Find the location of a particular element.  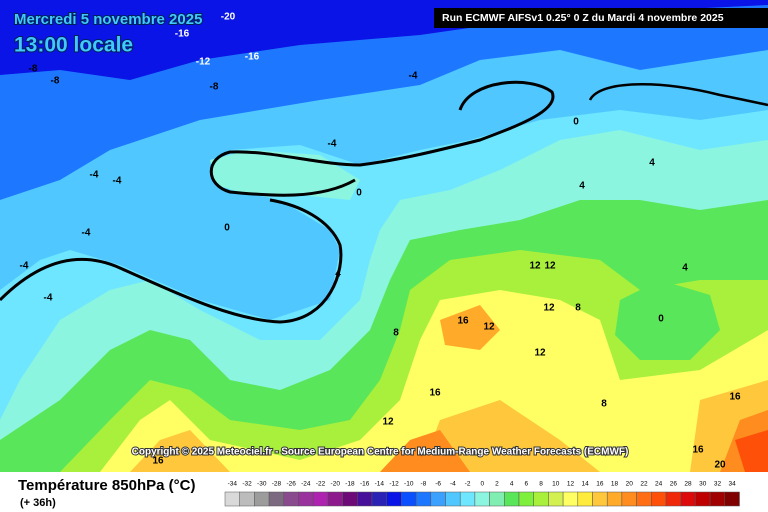

scale-label: 10 is located at coordinates (556, 484).